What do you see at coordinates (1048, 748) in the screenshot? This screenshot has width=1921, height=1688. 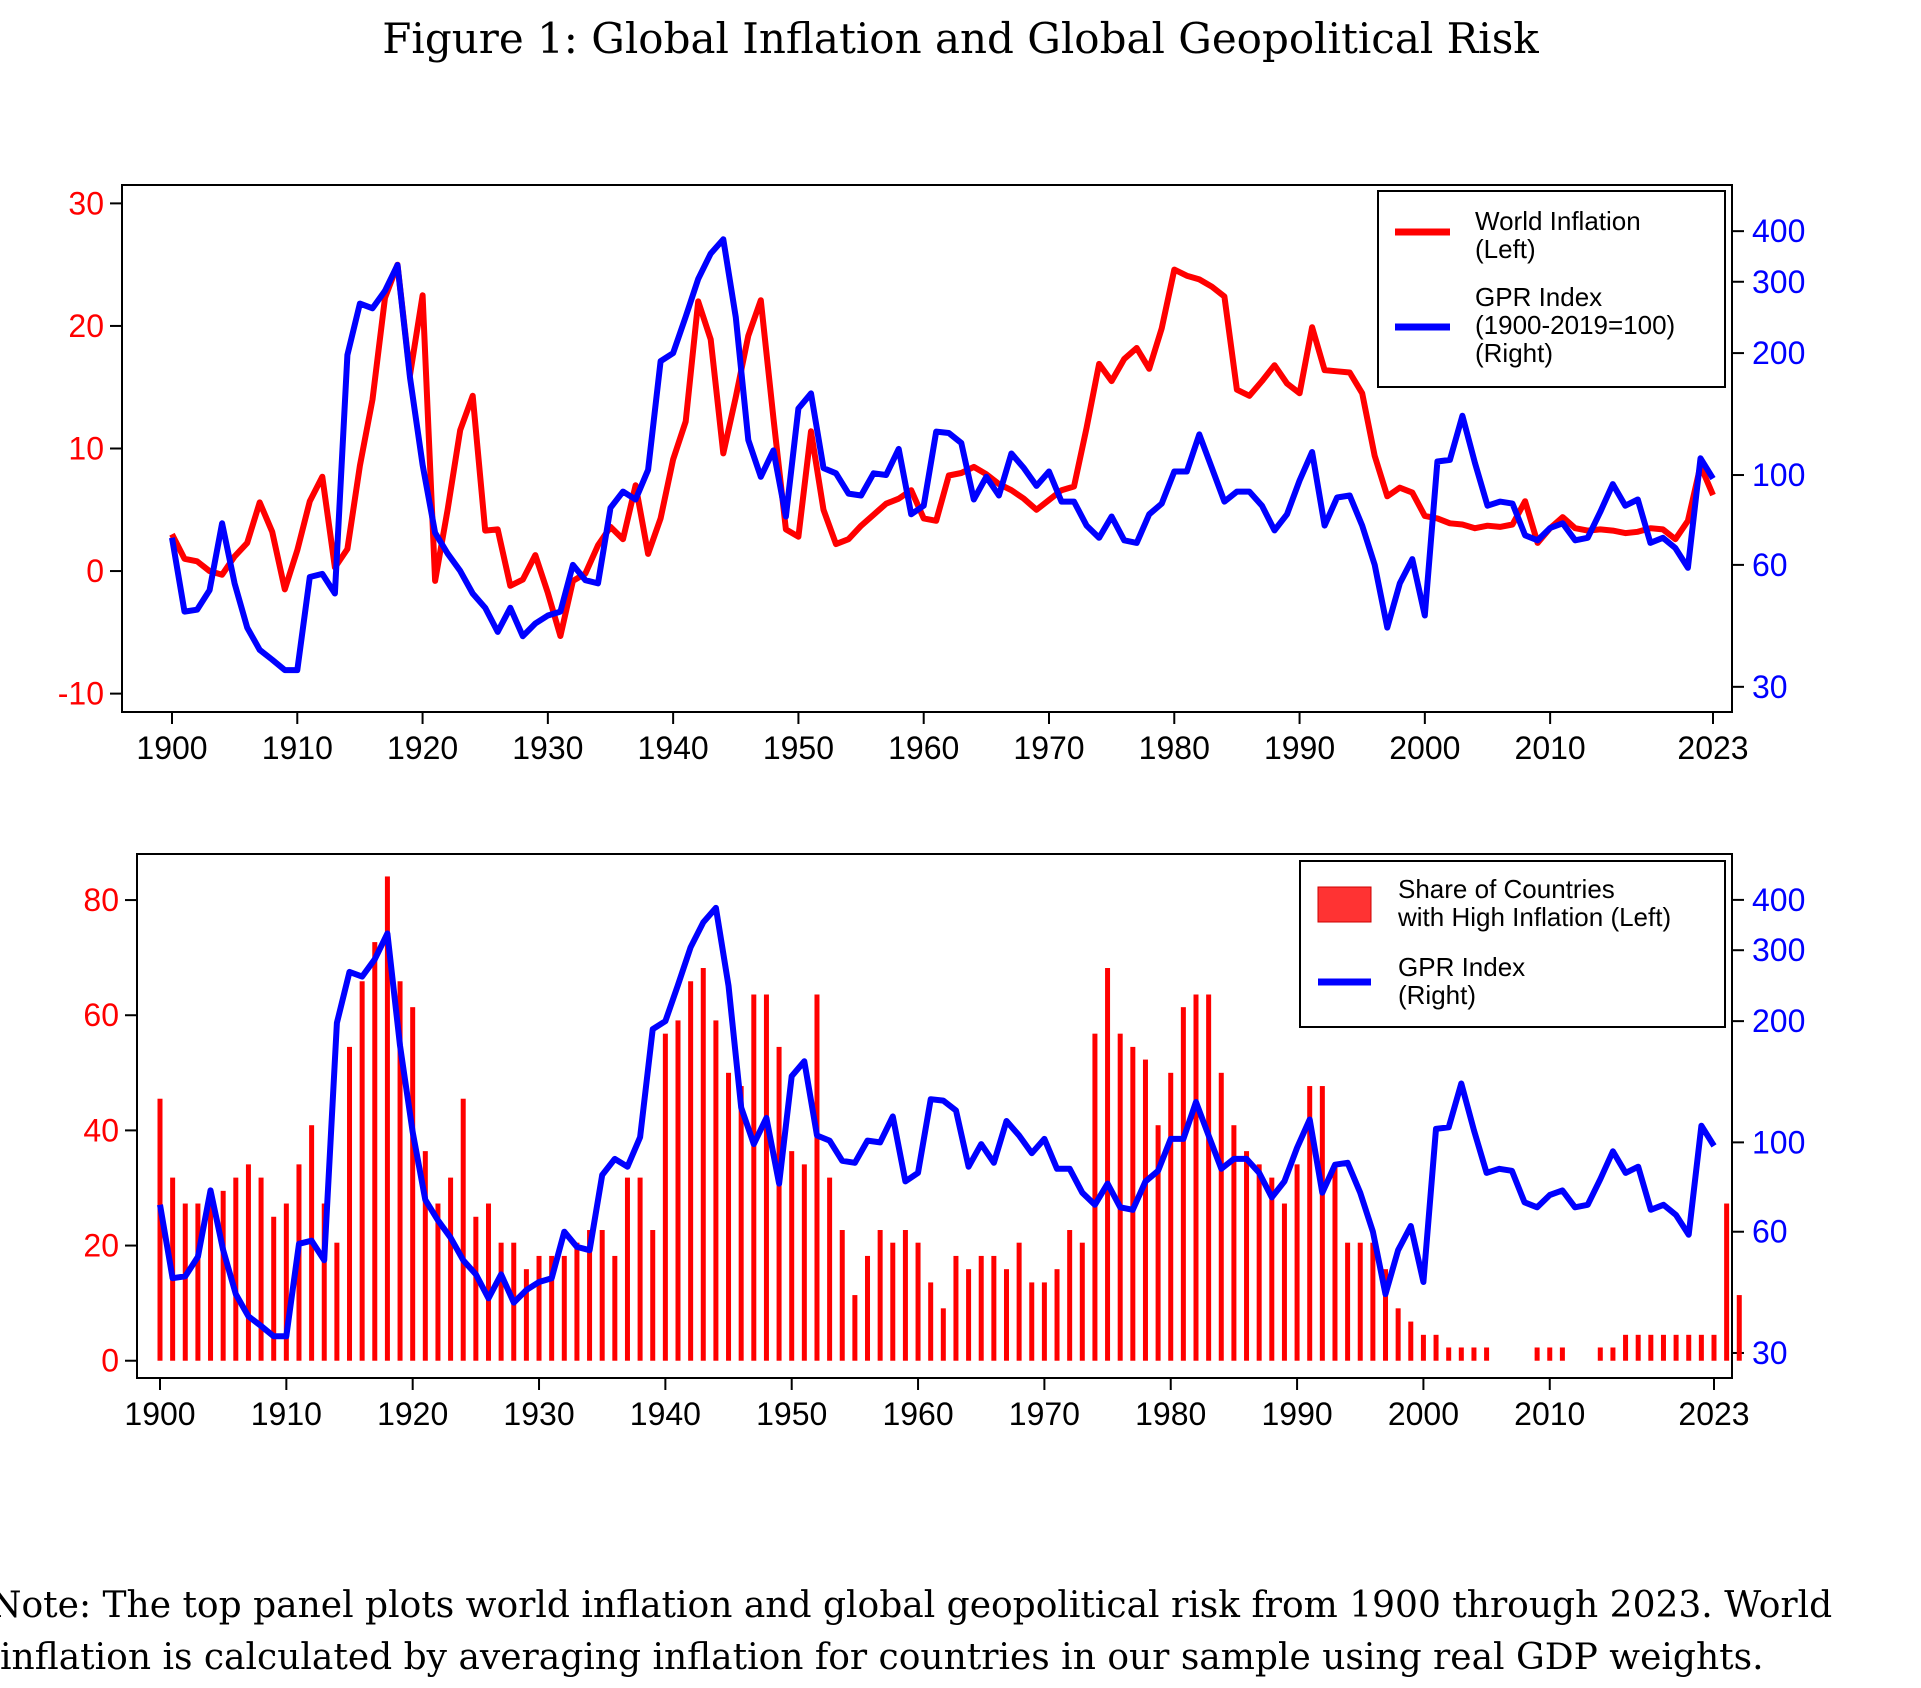 I see `x-tick-label: 1970` at bounding box center [1048, 748].